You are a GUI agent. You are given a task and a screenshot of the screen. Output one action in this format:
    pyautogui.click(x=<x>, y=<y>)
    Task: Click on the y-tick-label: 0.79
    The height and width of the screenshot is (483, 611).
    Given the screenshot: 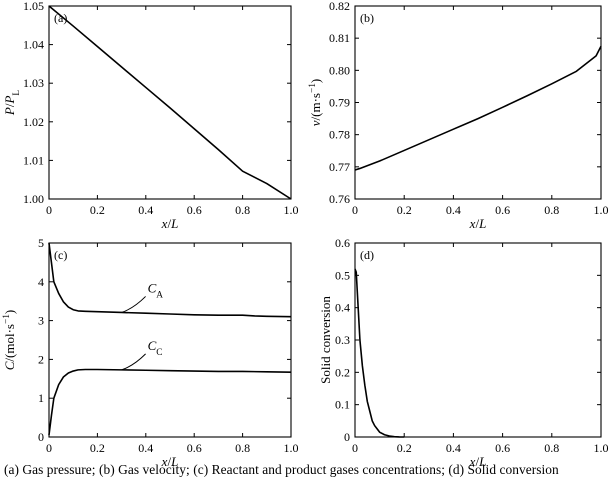 What is the action you would take?
    pyautogui.click(x=339, y=103)
    